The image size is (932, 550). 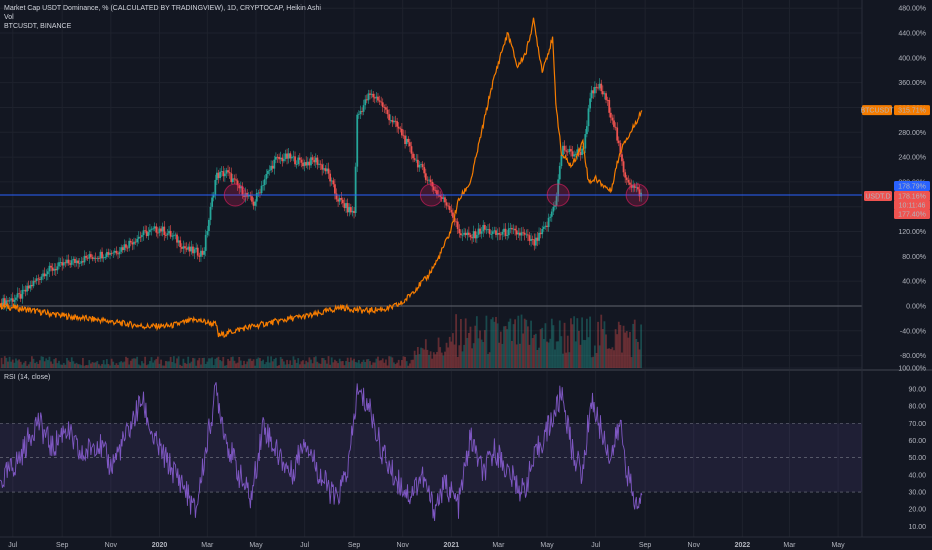 I want to click on highlight-circles, so click(x=436, y=195).